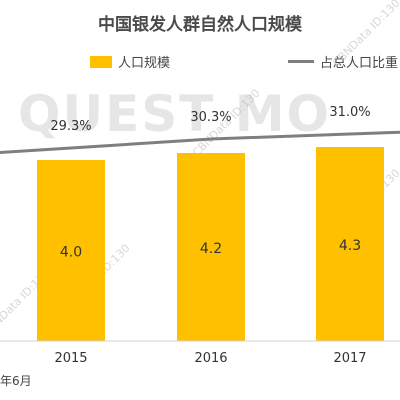 Image resolution: width=400 pixels, height=400 pixels. I want to click on x-tick-label: 2015, so click(70, 358).